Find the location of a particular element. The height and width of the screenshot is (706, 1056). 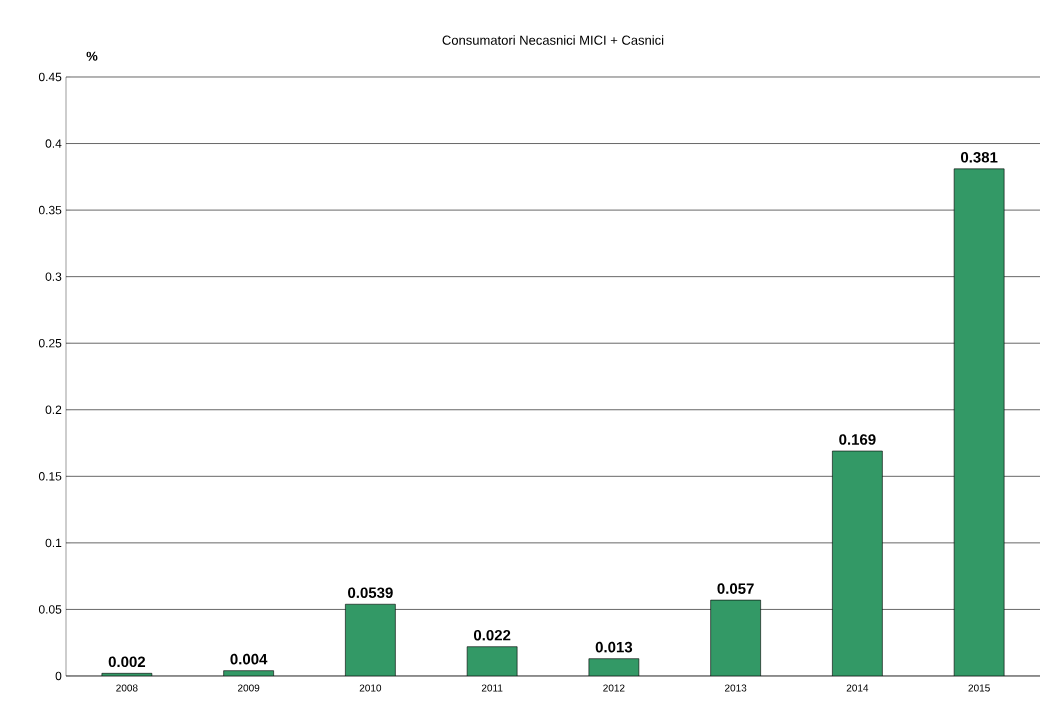

data-label: 0.002 is located at coordinates (127, 662).